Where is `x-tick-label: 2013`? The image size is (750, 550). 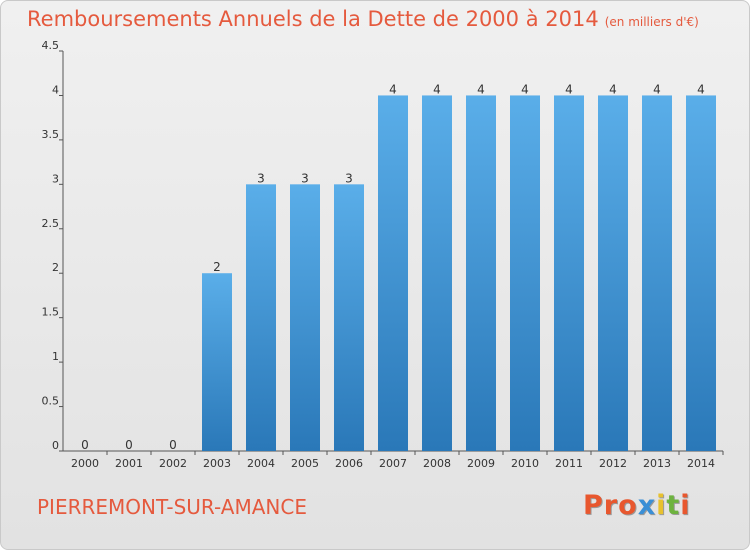
x-tick-label: 2013 is located at coordinates (657, 463).